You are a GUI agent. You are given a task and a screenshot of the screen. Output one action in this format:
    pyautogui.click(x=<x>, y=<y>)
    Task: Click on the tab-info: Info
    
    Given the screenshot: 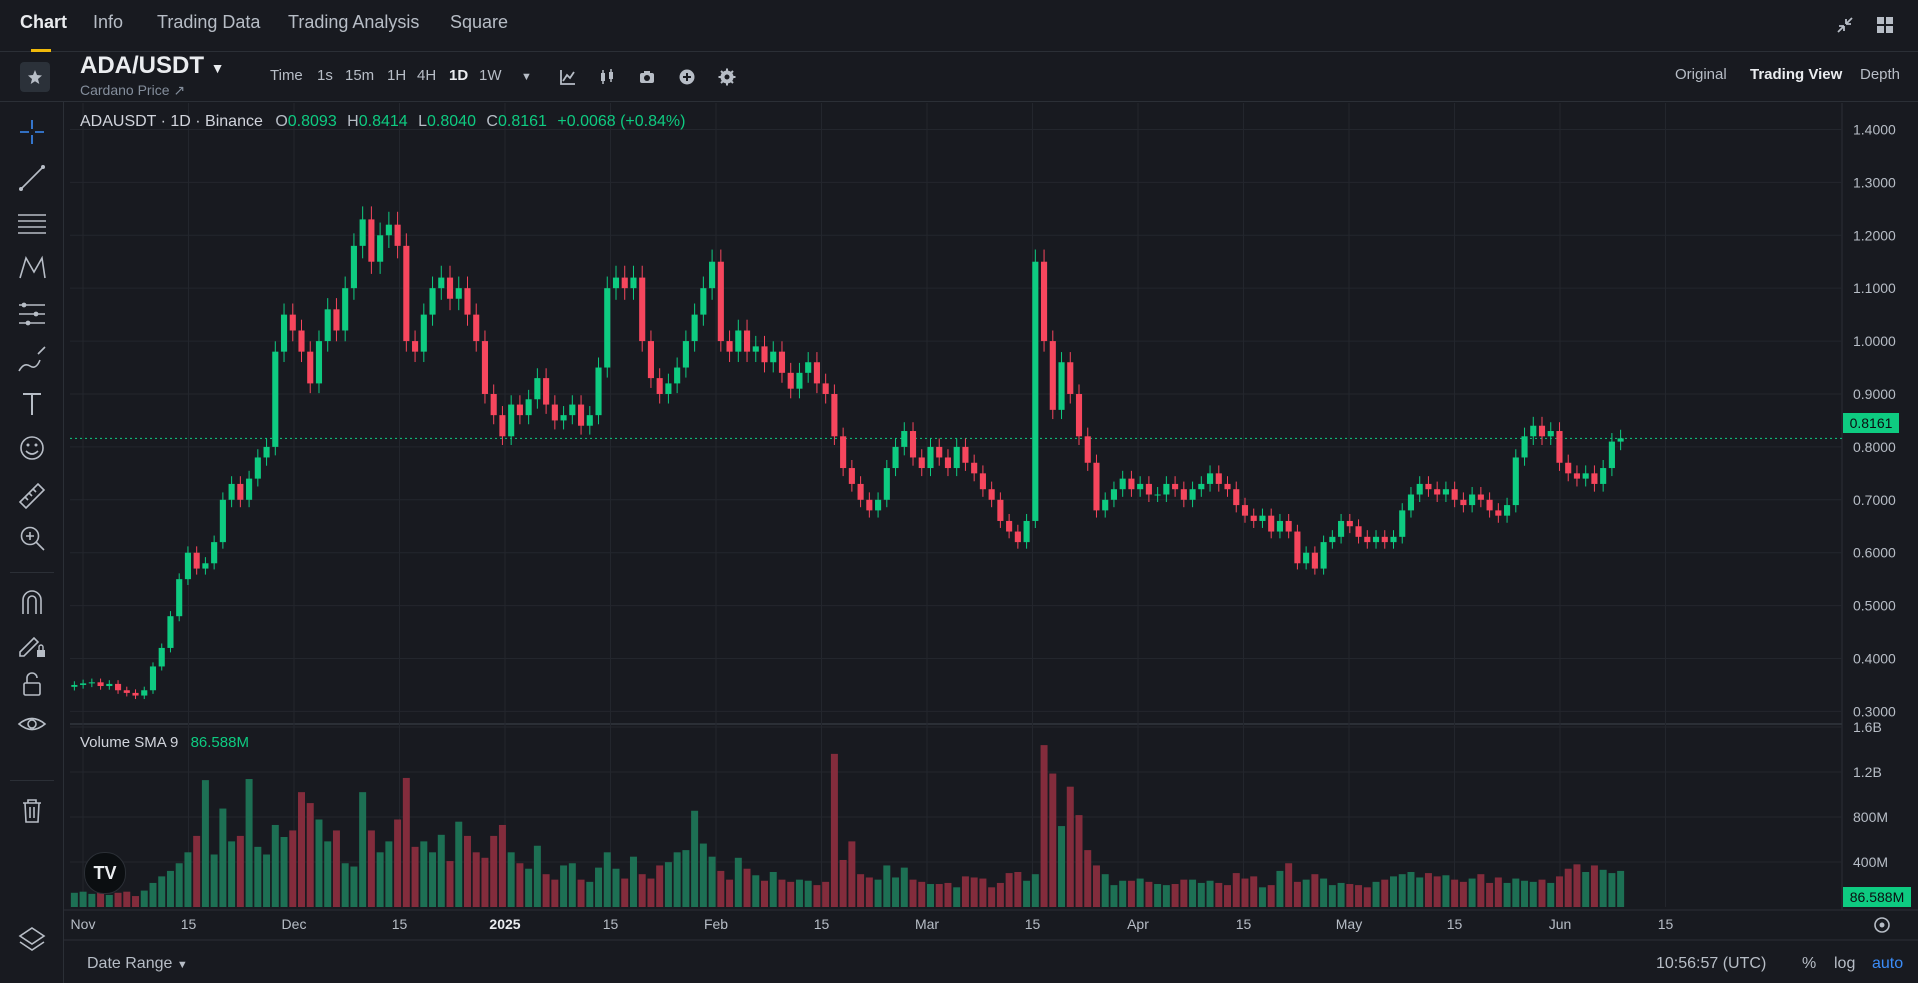 What is the action you would take?
    pyautogui.click(x=108, y=22)
    